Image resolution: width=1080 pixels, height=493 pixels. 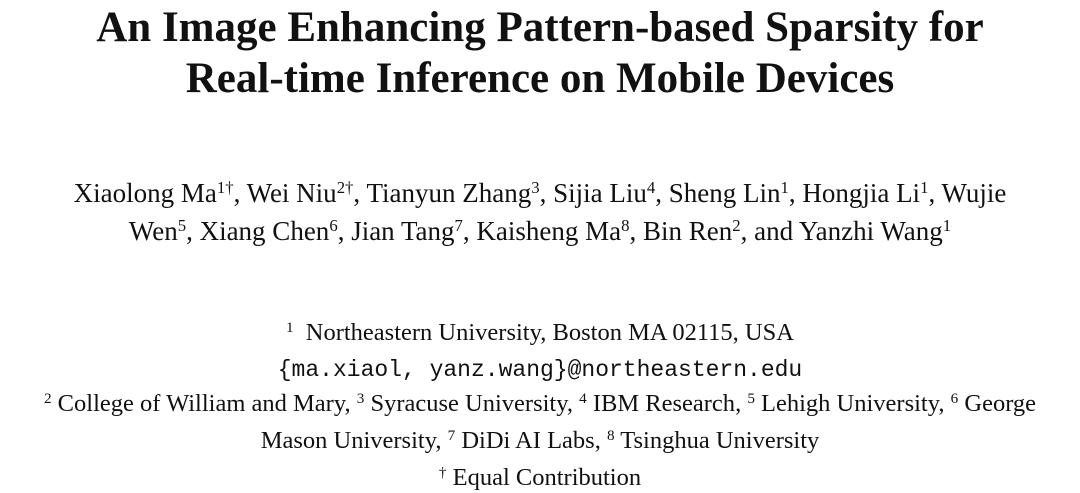 What do you see at coordinates (751, 398) in the screenshot?
I see `affiliation-mark: 5` at bounding box center [751, 398].